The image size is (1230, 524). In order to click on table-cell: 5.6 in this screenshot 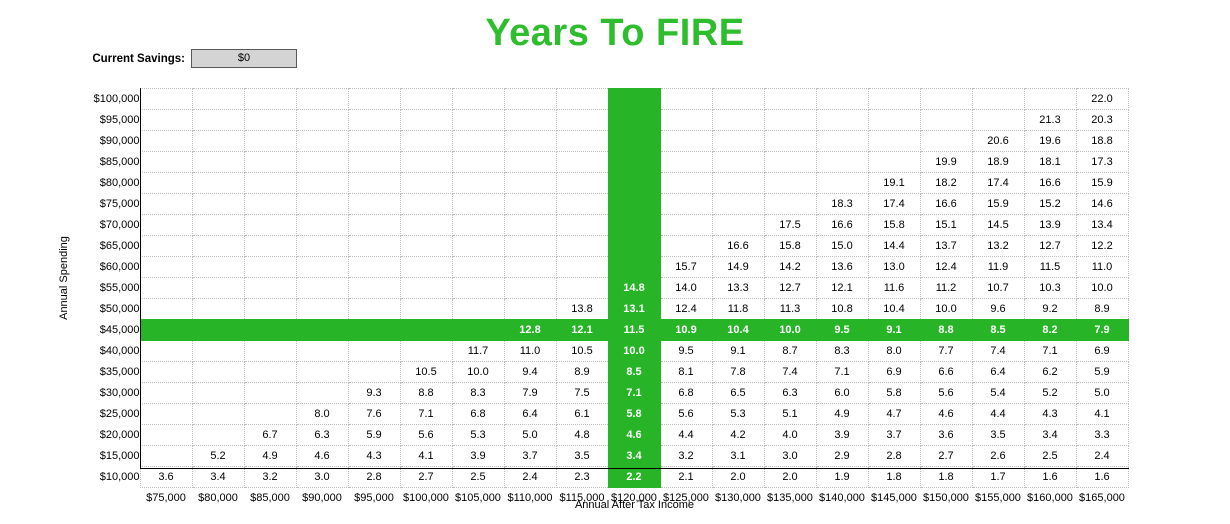, I will do `click(686, 414)`.